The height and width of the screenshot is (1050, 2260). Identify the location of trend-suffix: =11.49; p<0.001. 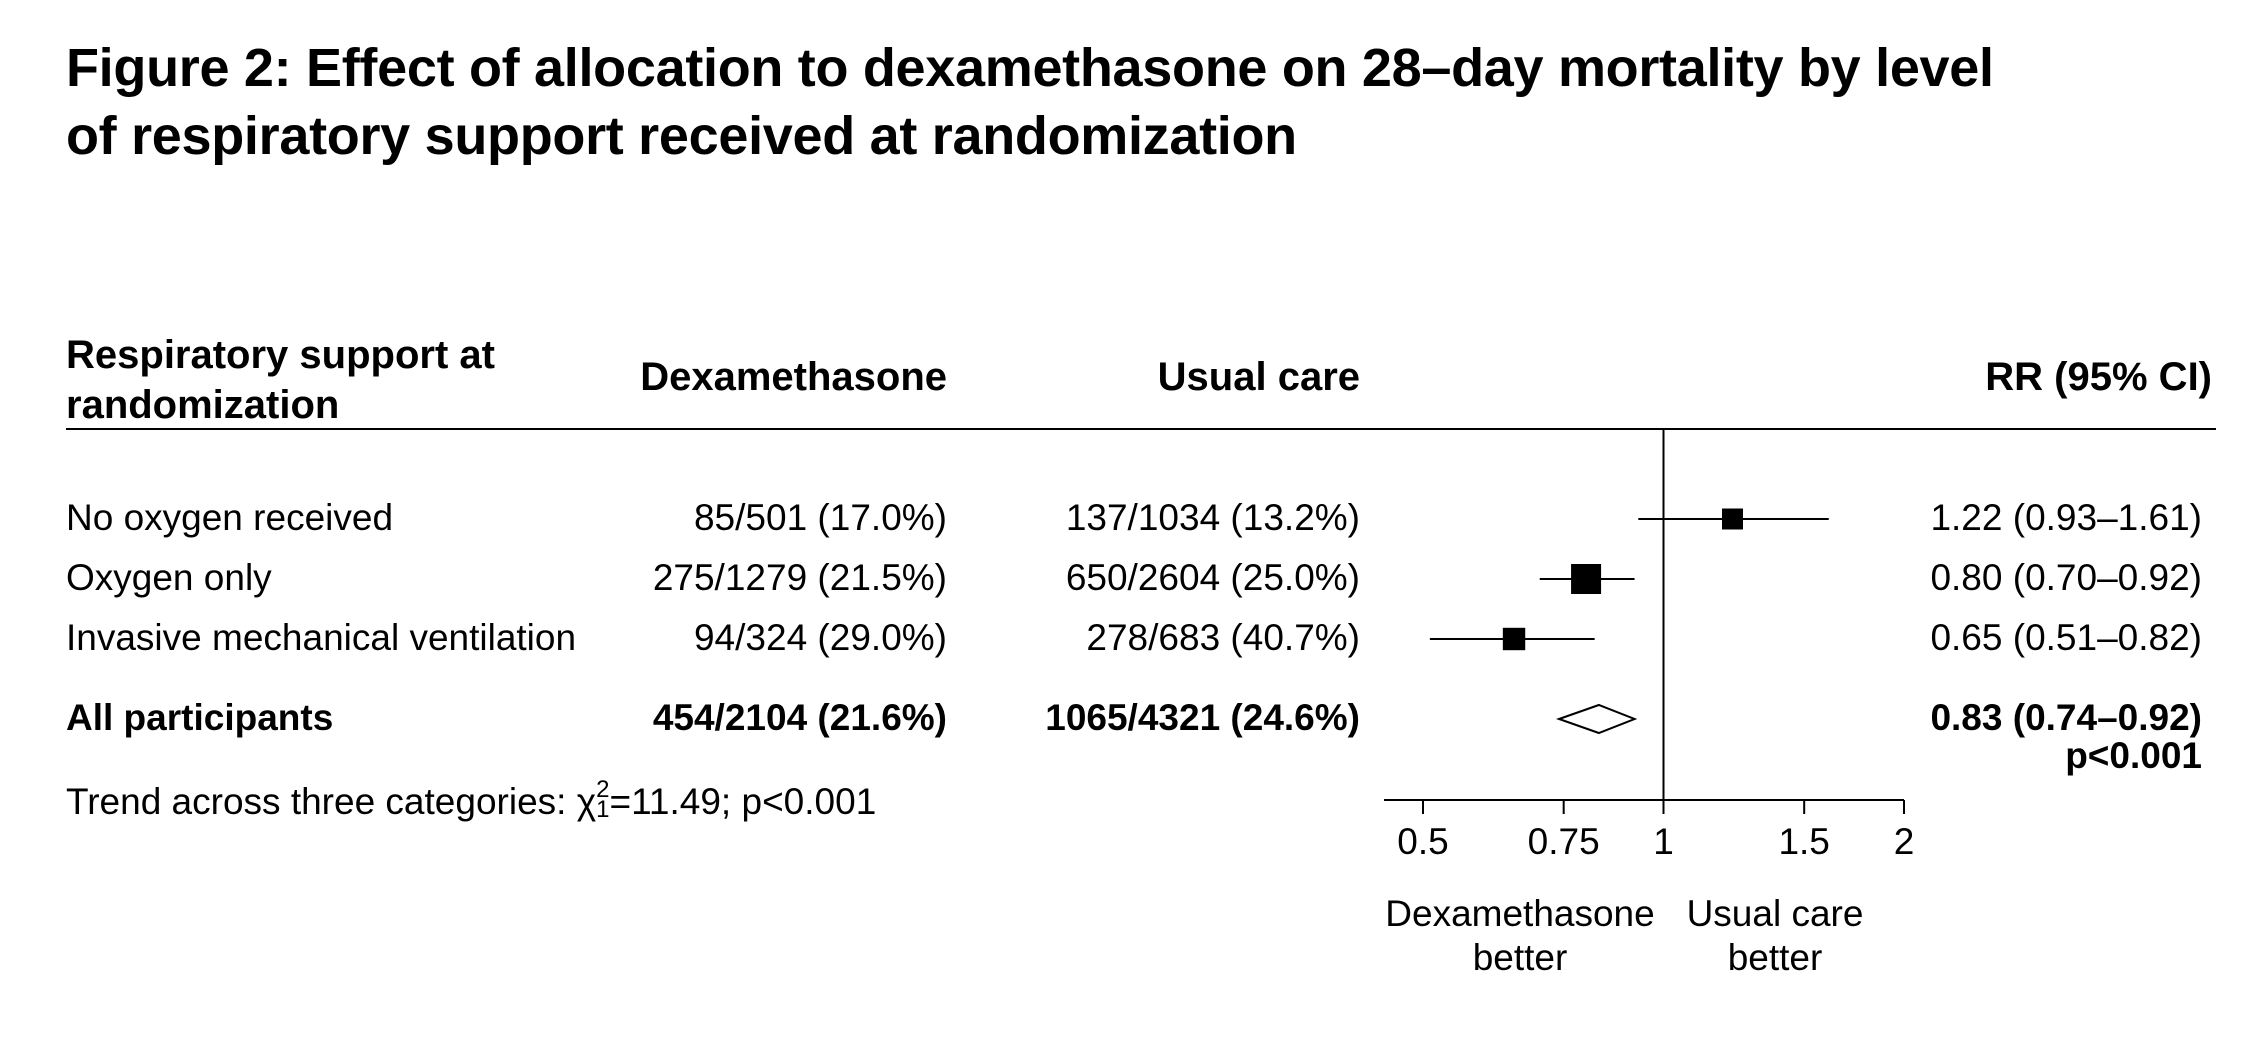
(743, 801).